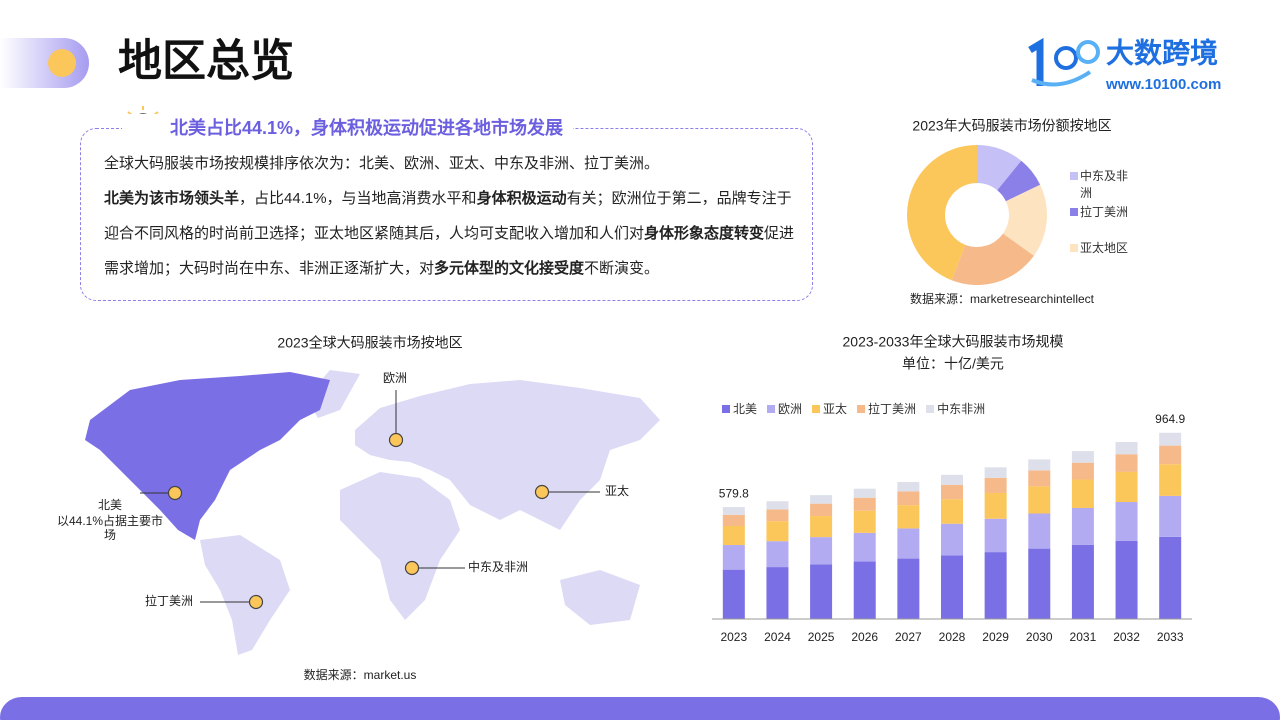 The image size is (1280, 720). Describe the element at coordinates (358, 198) in the screenshot. I see `text: ，占比44.1%，与当地高消费水平和` at that location.